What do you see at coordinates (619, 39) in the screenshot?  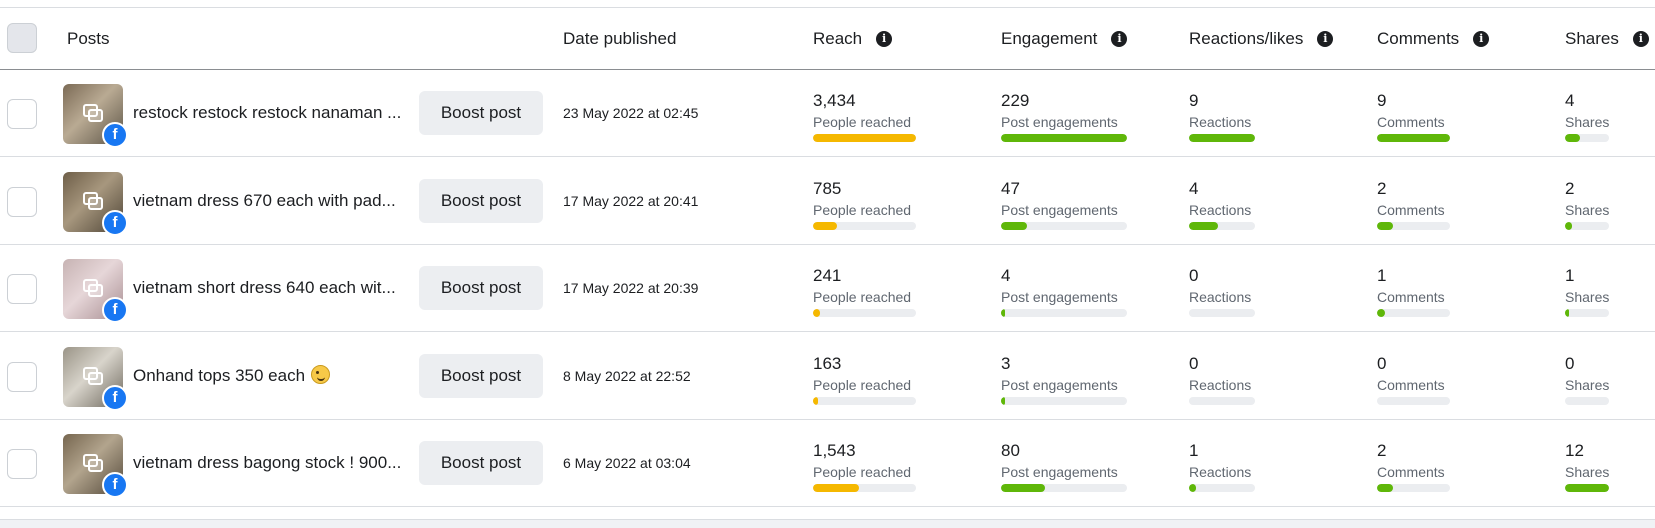 I see `column-header-date: Date published` at bounding box center [619, 39].